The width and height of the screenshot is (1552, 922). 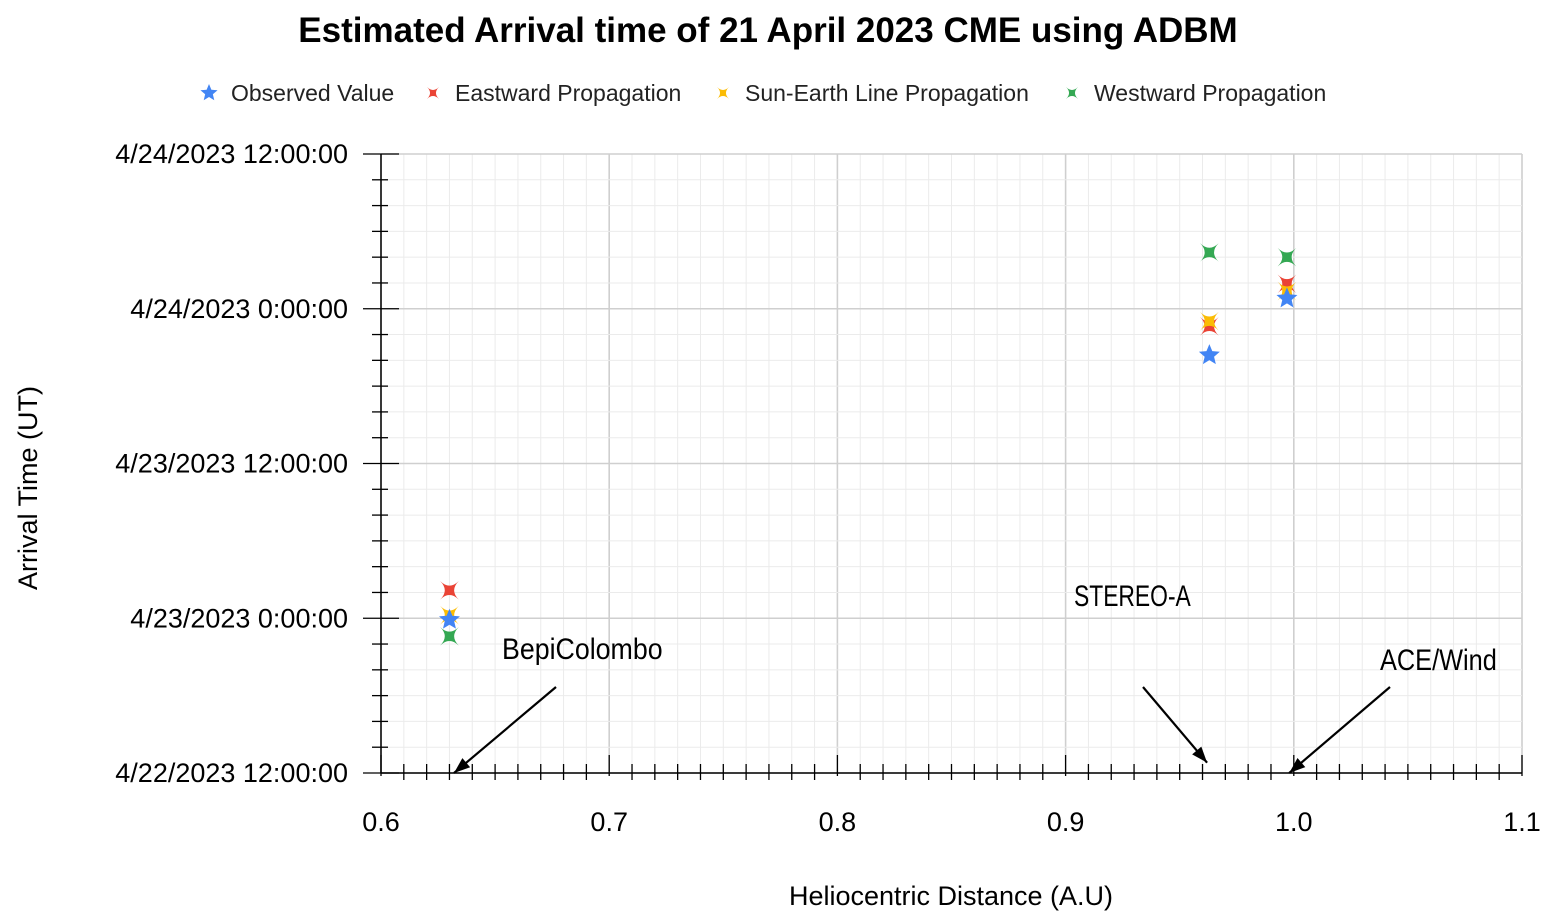 What do you see at coordinates (239, 309) in the screenshot?
I see `y-tick-label: 4/24/2023 0:00:00` at bounding box center [239, 309].